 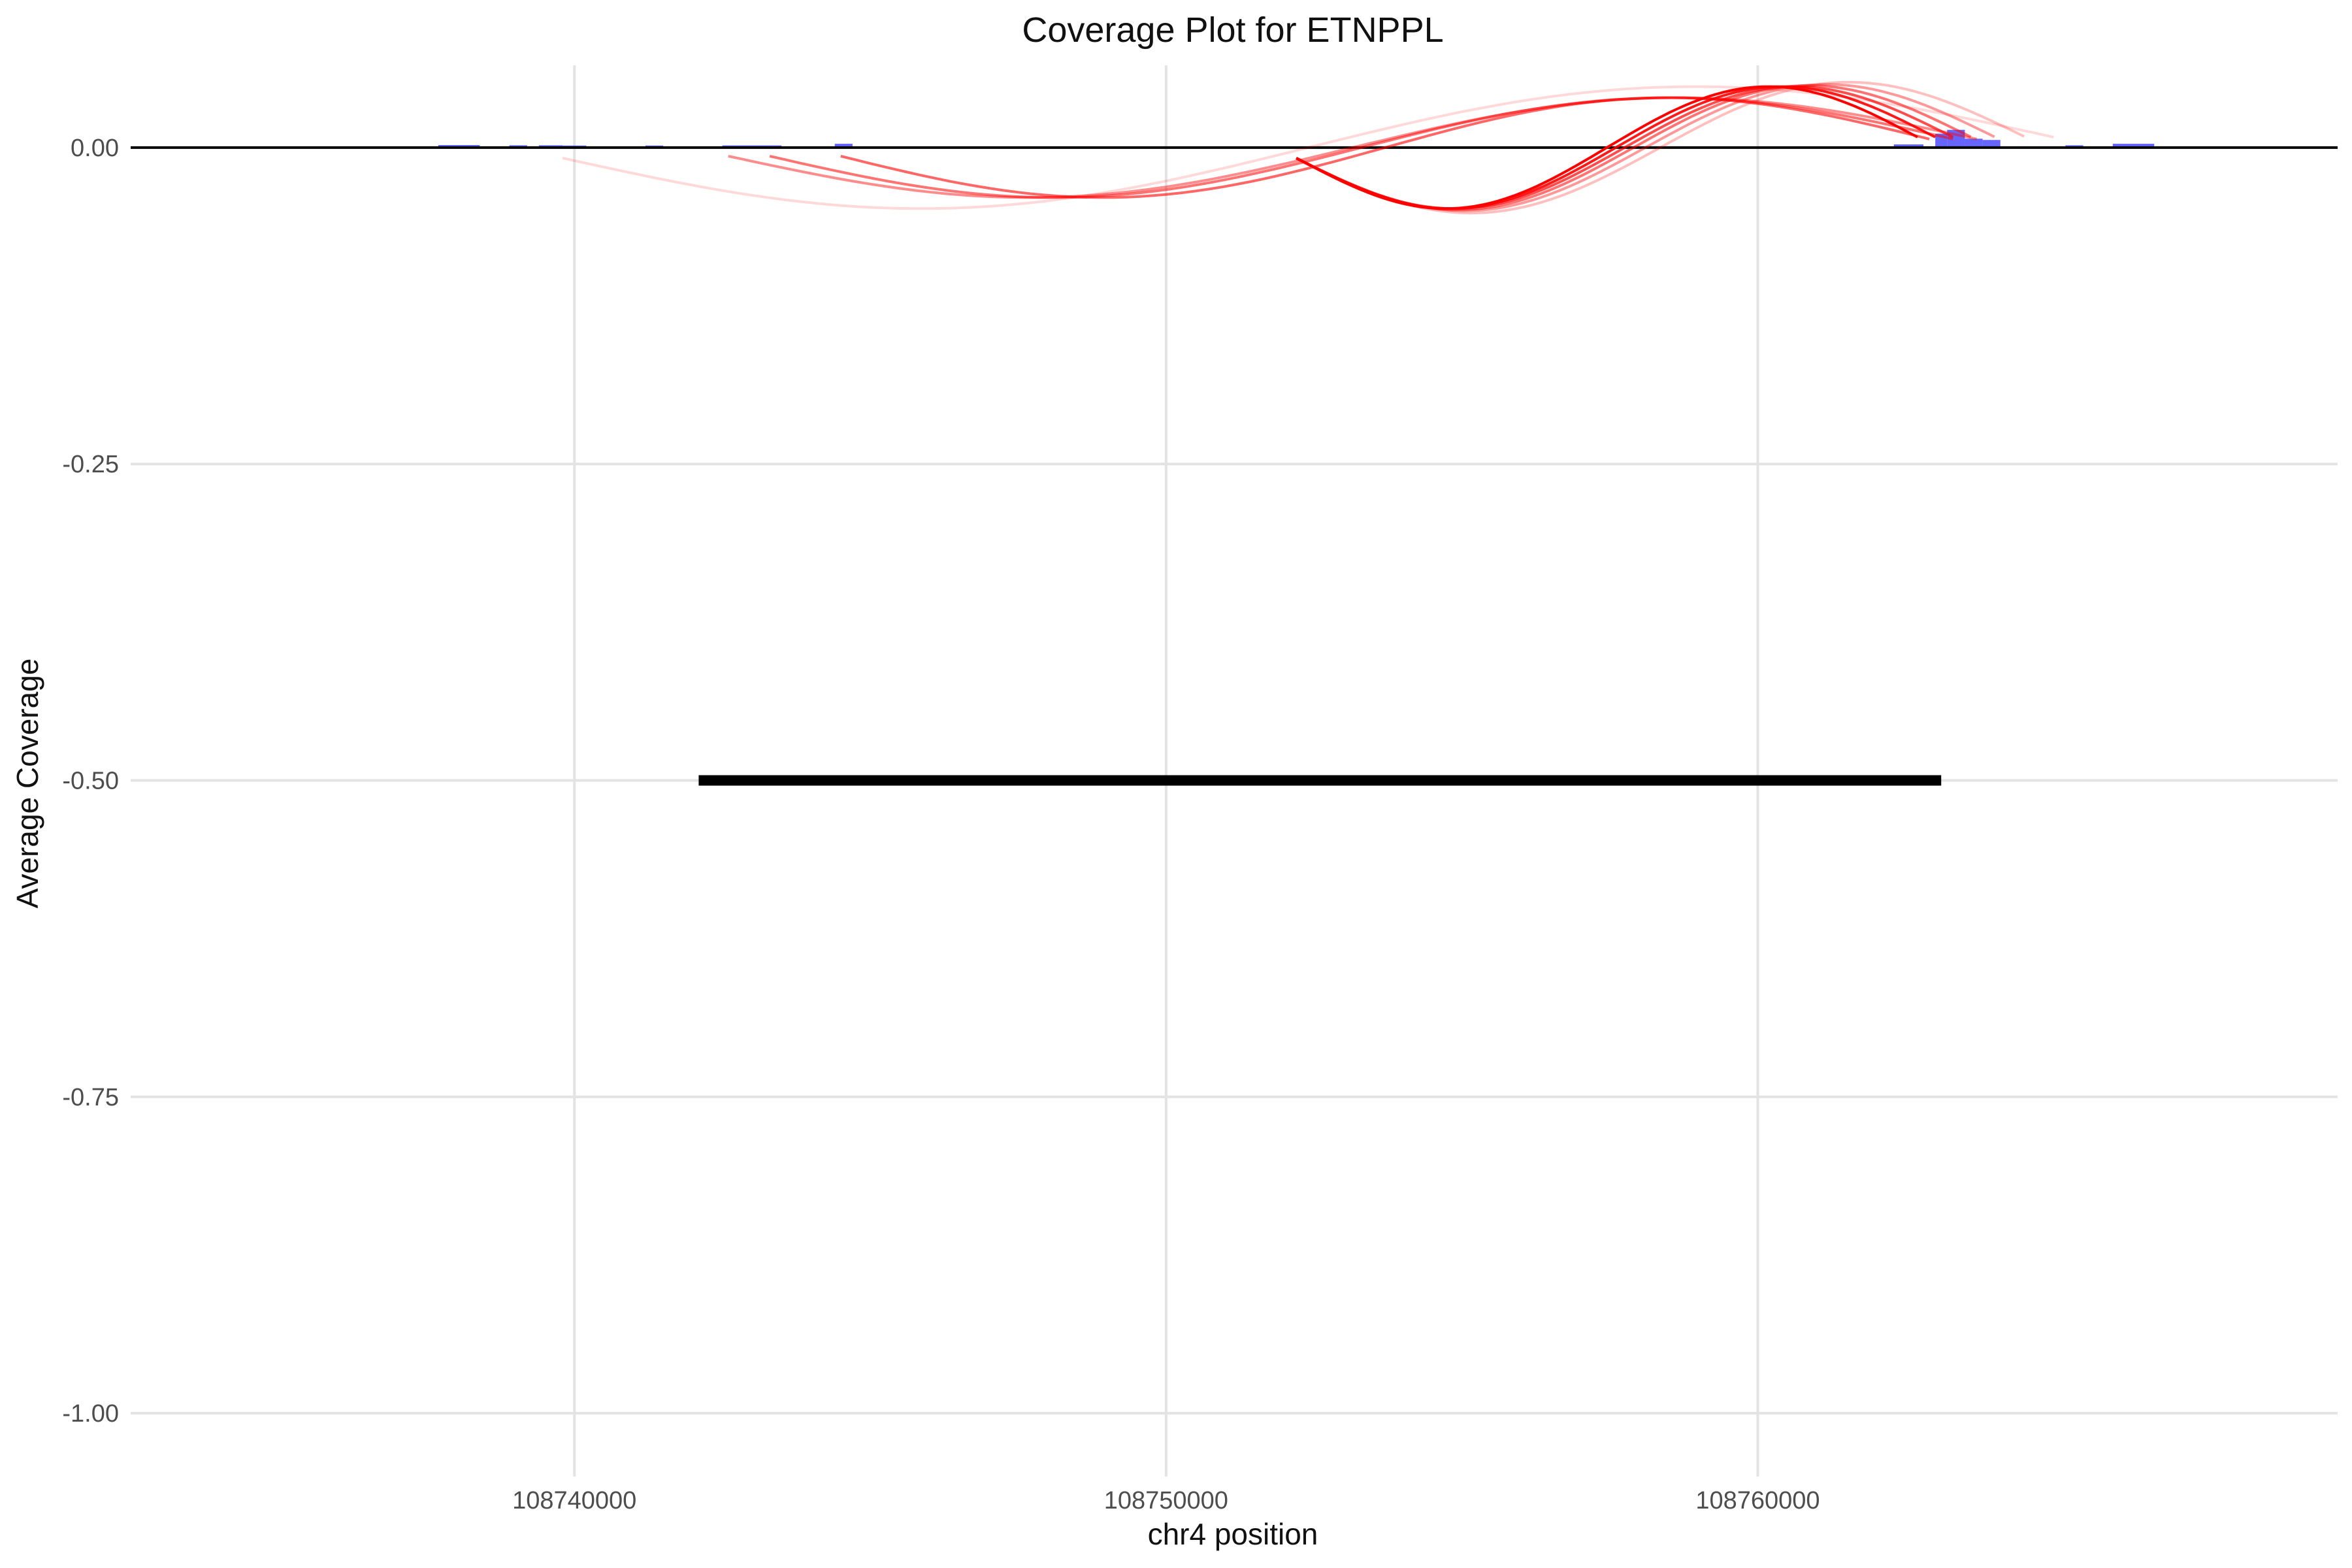 I want to click on junction-arc-layer, so click(x=1308, y=147).